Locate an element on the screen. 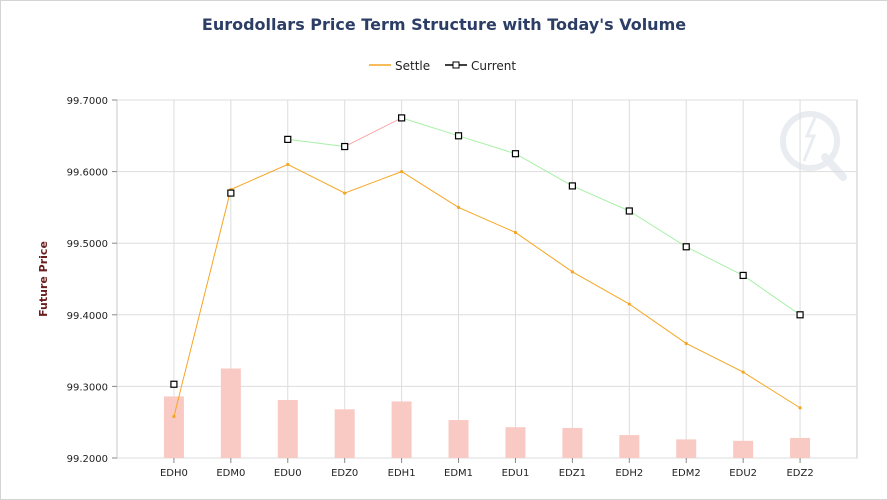  y-tick-label: 99.2000 is located at coordinates (87, 459).